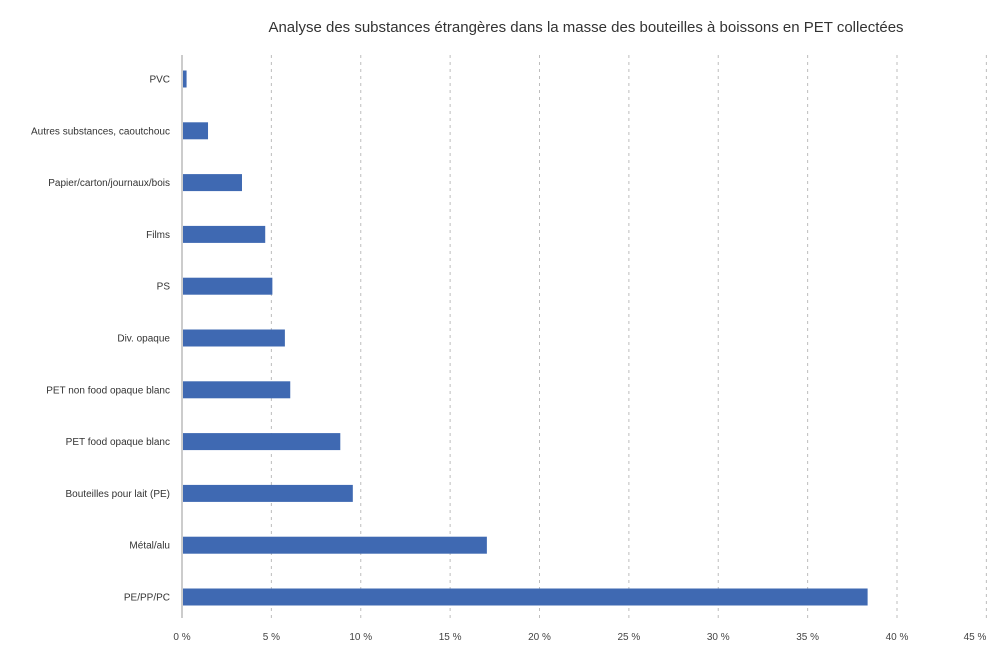 The height and width of the screenshot is (647, 1003). Describe the element at coordinates (450, 637) in the screenshot. I see `x-tick-label-15: 15 %` at that location.